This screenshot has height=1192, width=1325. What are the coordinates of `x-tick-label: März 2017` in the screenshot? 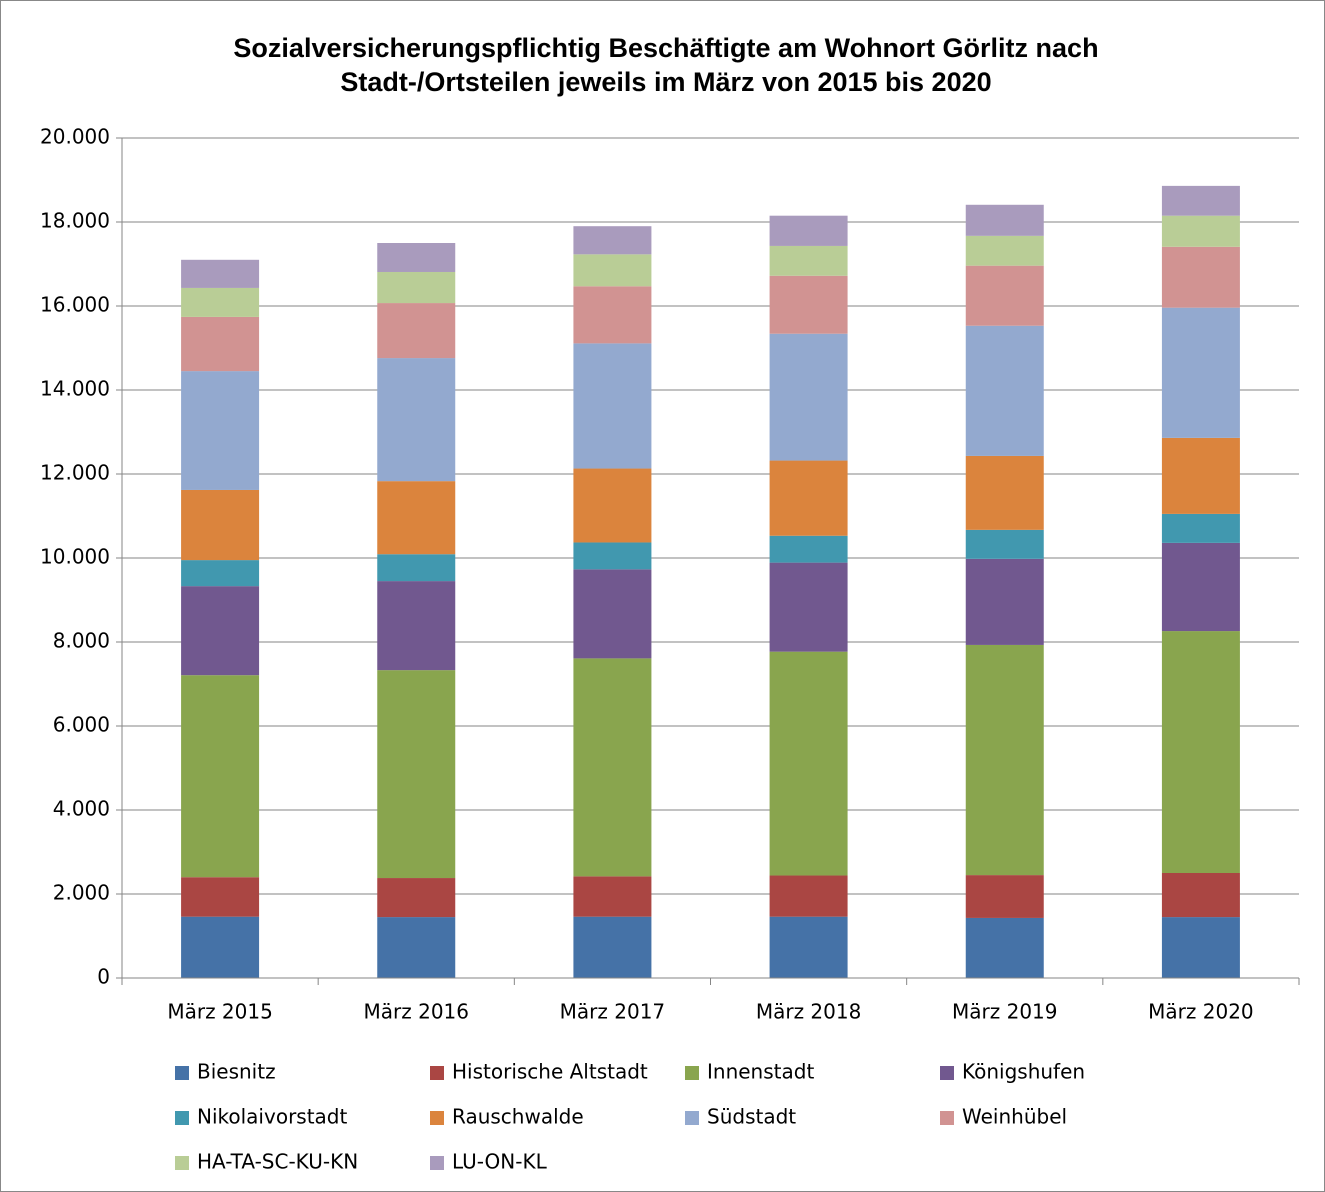 It's located at (613, 1012).